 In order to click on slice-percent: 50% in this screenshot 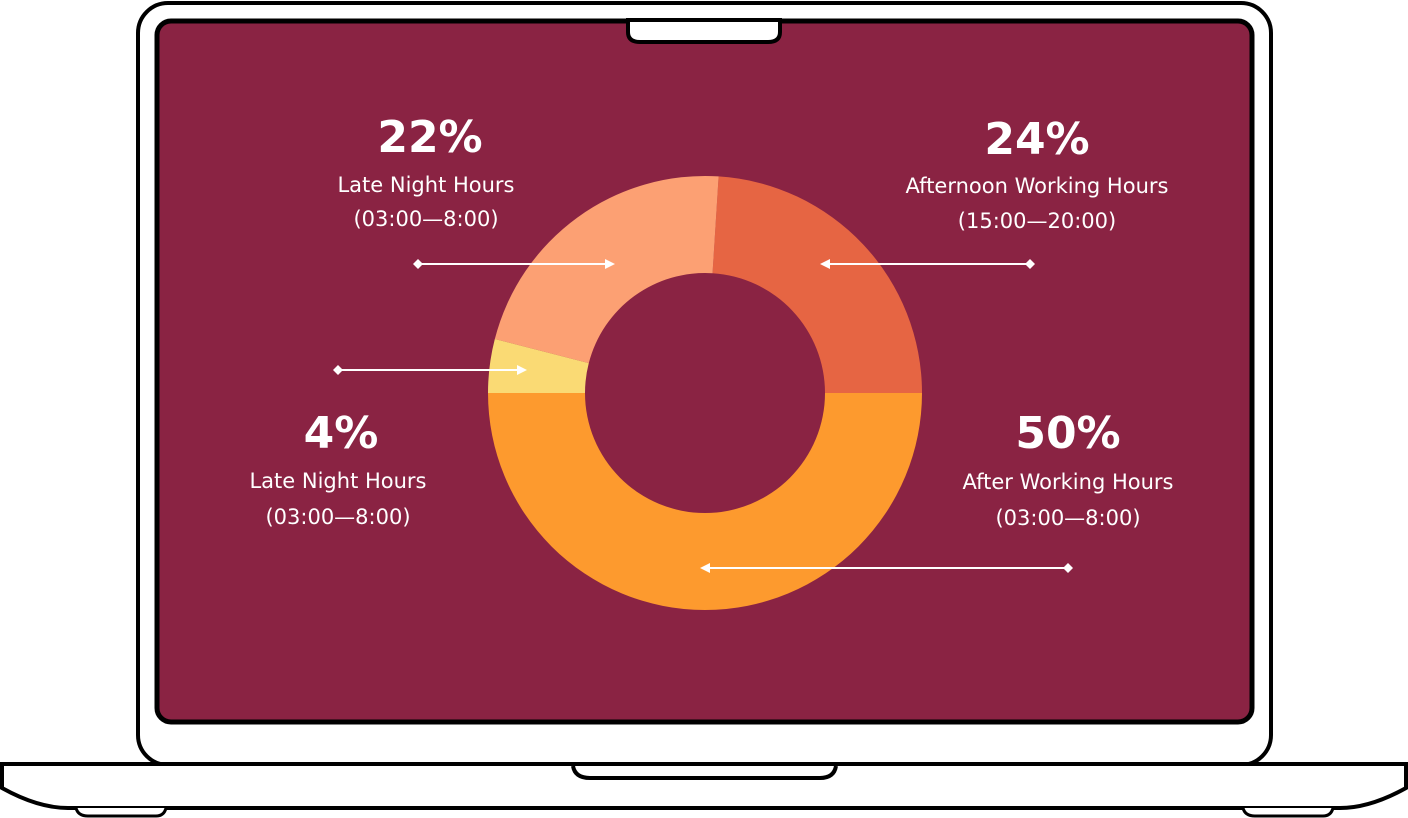, I will do `click(1067, 433)`.